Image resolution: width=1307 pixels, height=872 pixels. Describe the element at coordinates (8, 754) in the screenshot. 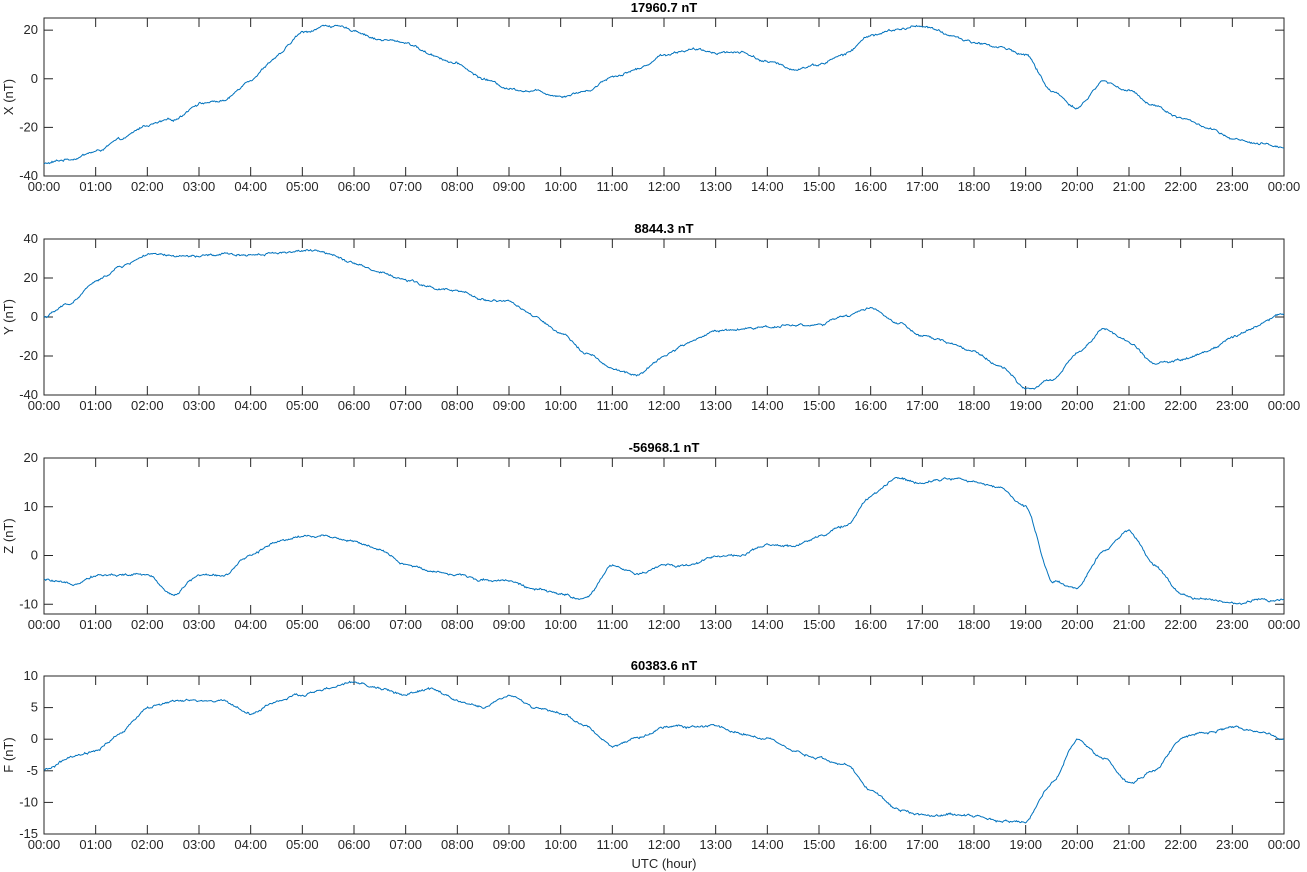

I see `y-axis-label: F (nT)` at that location.